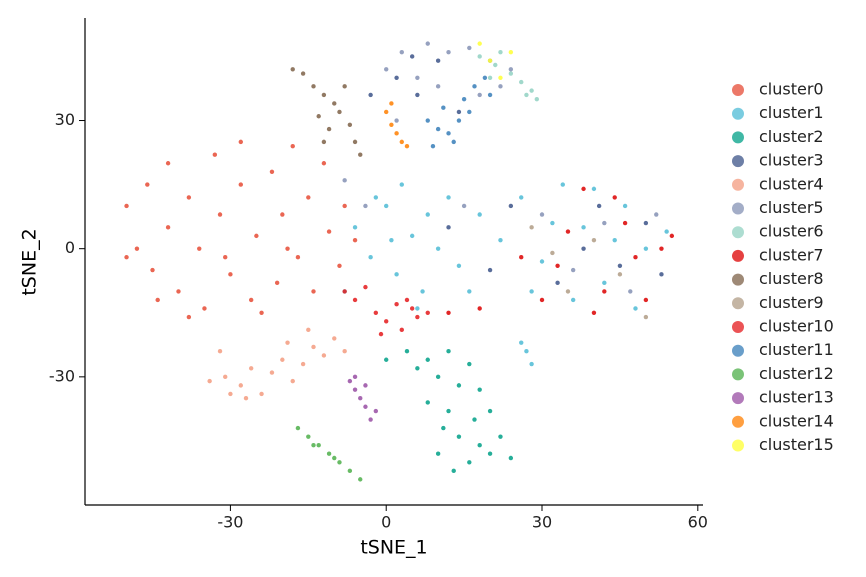  What do you see at coordinates (30, 261) in the screenshot?
I see `y-axis-label: tSNE_2` at bounding box center [30, 261].